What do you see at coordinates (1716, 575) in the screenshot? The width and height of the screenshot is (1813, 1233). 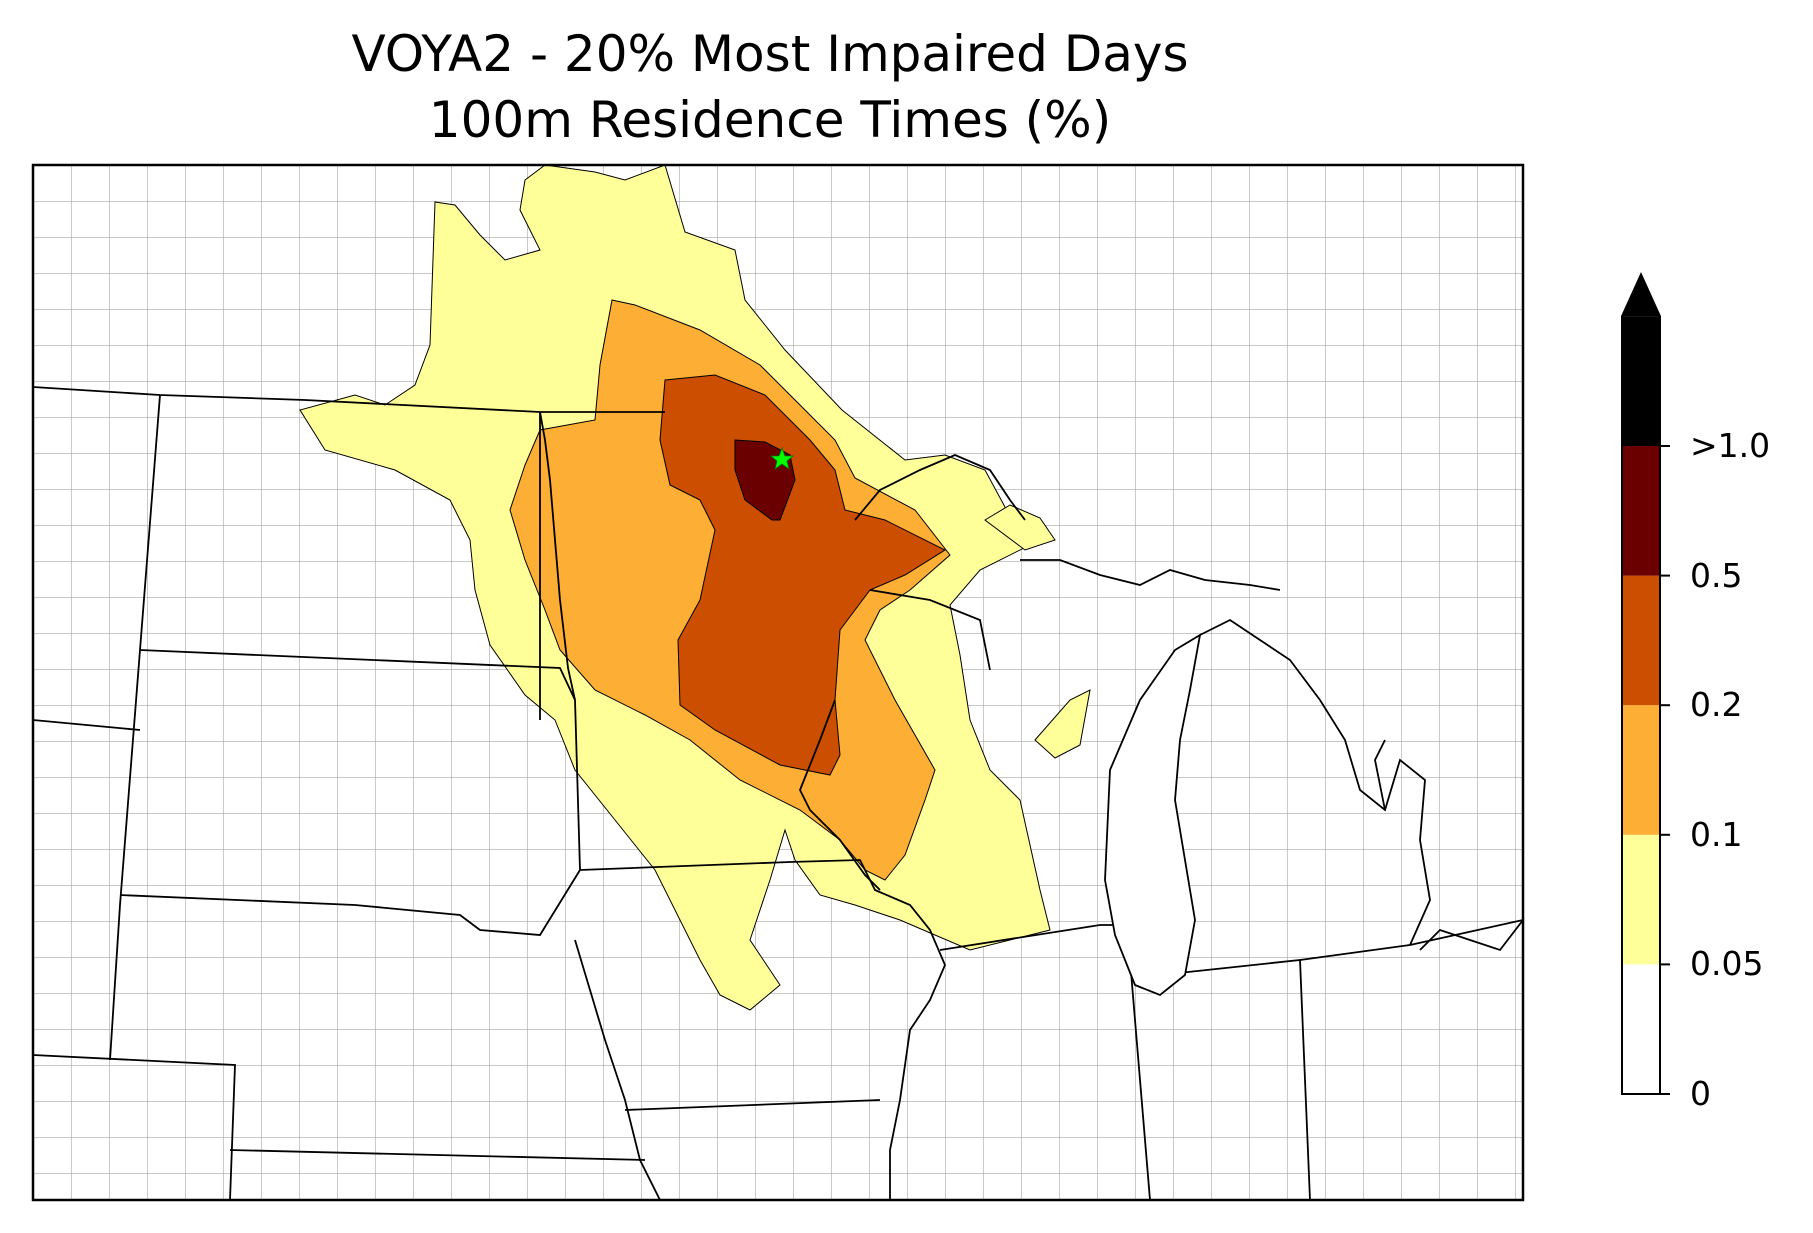 I see `colorbar-label-0.5: 0.5` at bounding box center [1716, 575].